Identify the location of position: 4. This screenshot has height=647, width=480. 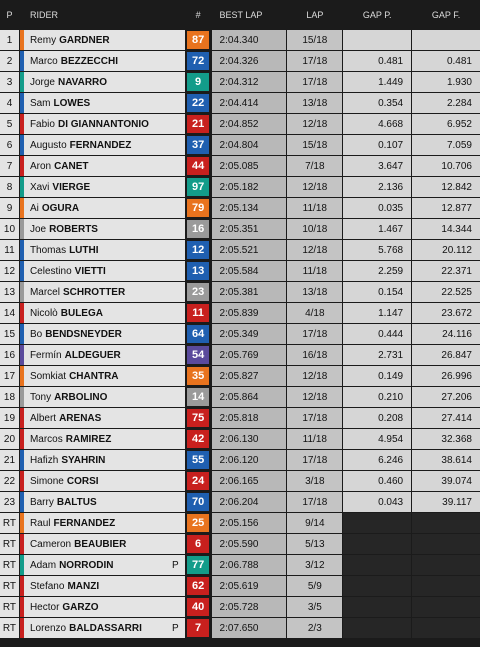
(9, 103).